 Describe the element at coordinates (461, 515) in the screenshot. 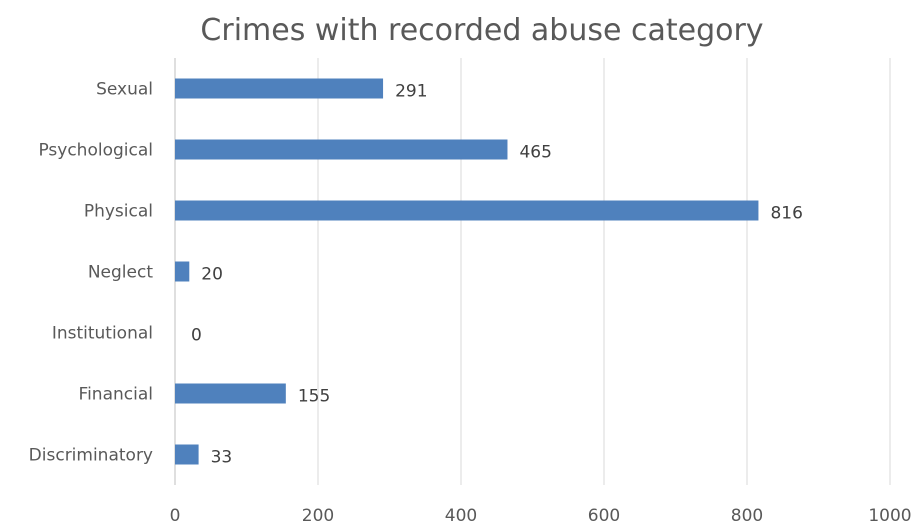

I see `x-tick-label: 400` at that location.